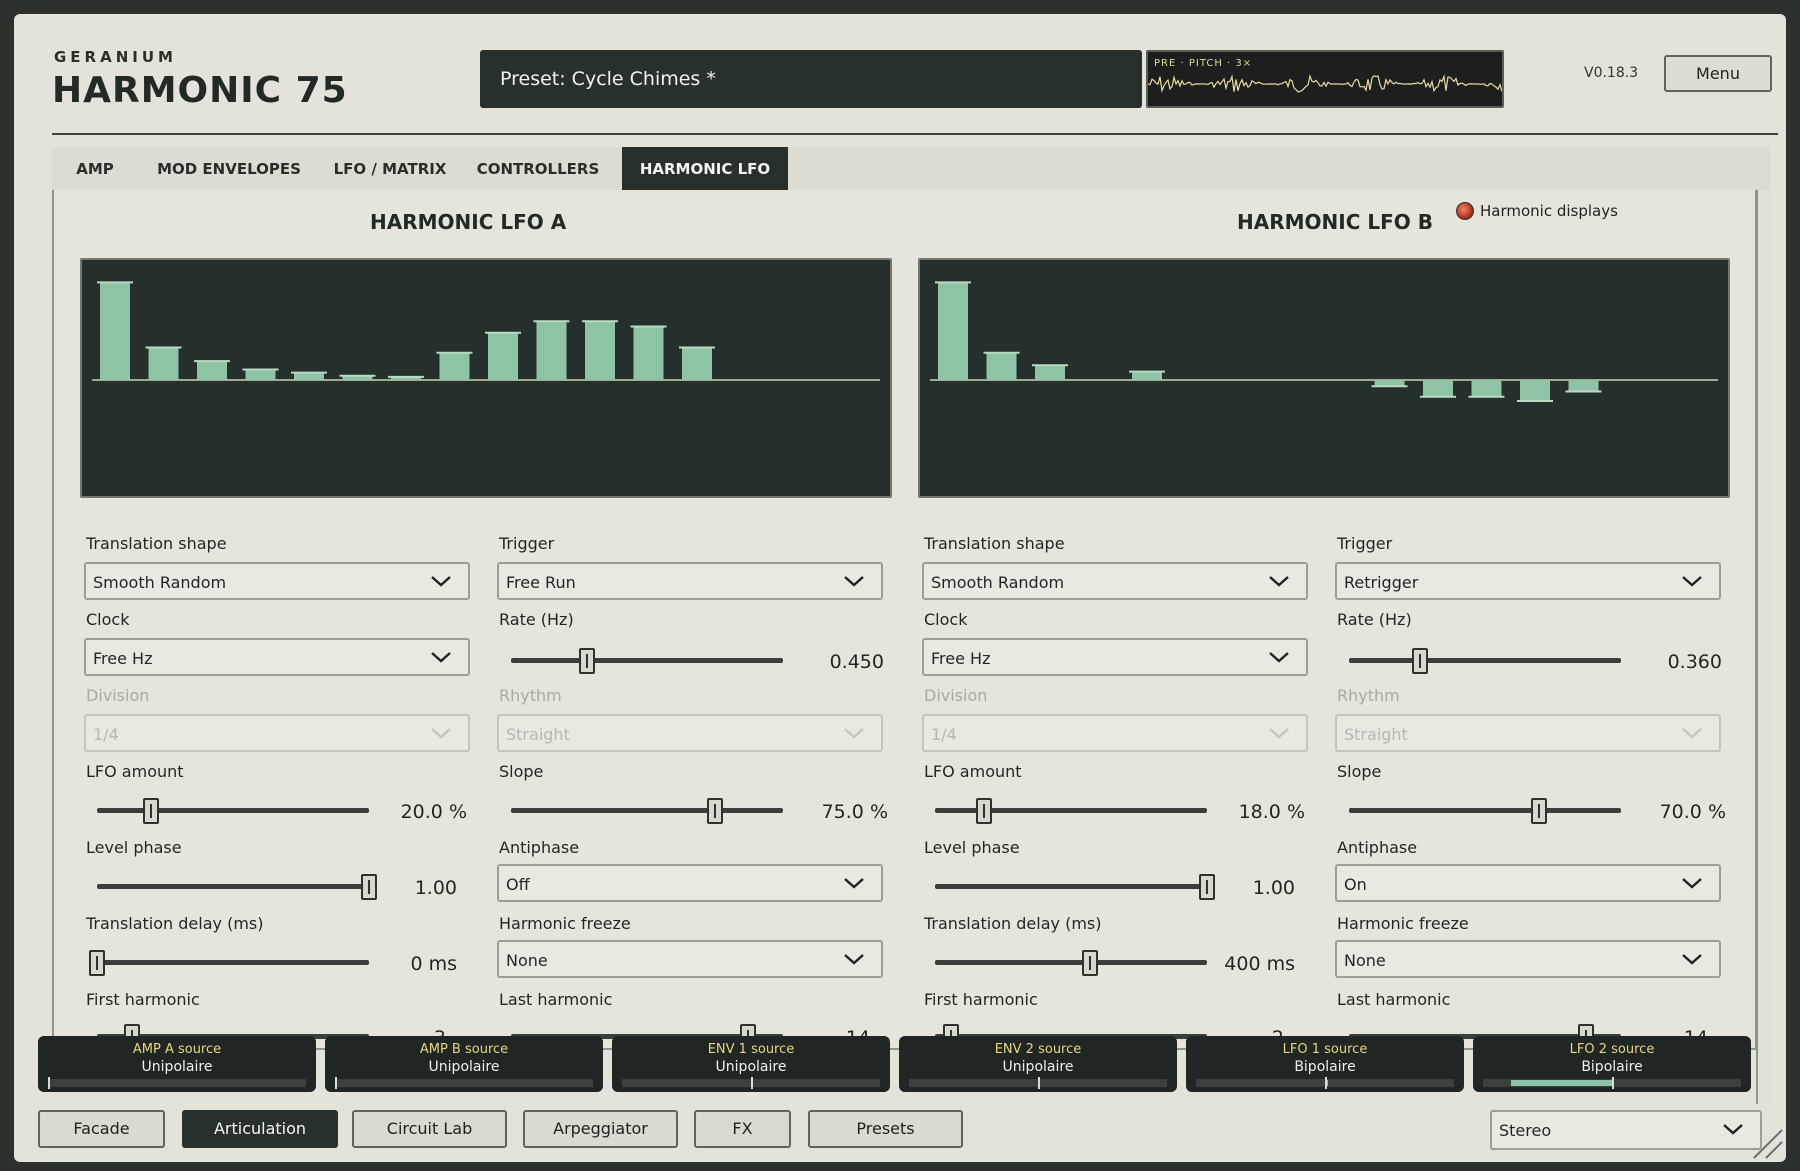 This screenshot has width=1800, height=1171. I want to click on lfo_b-slope-slider, so click(1485, 811).